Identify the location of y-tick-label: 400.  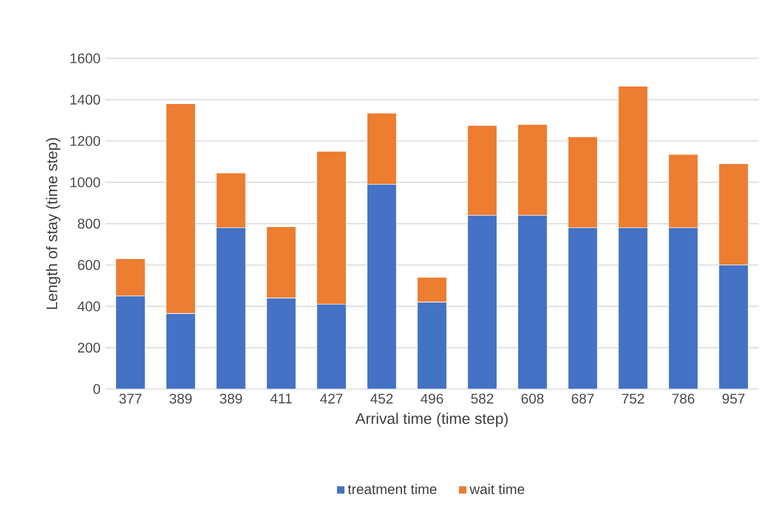
(89, 306).